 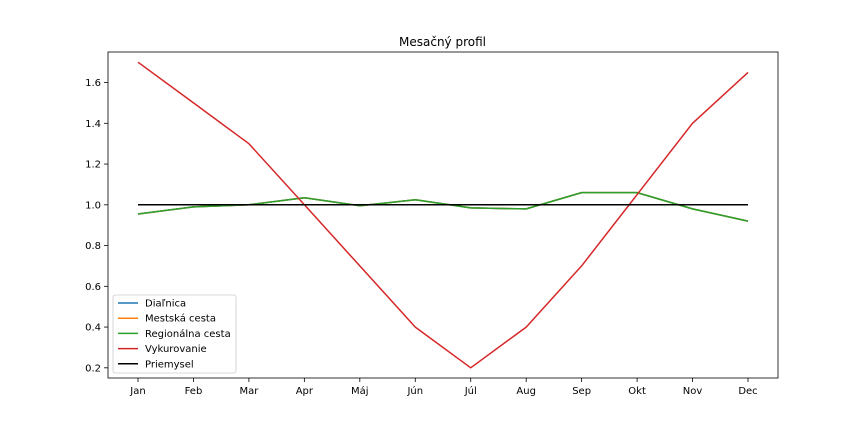 What do you see at coordinates (93, 287) in the screenshot?
I see `y-tick-label: 0.6` at bounding box center [93, 287].